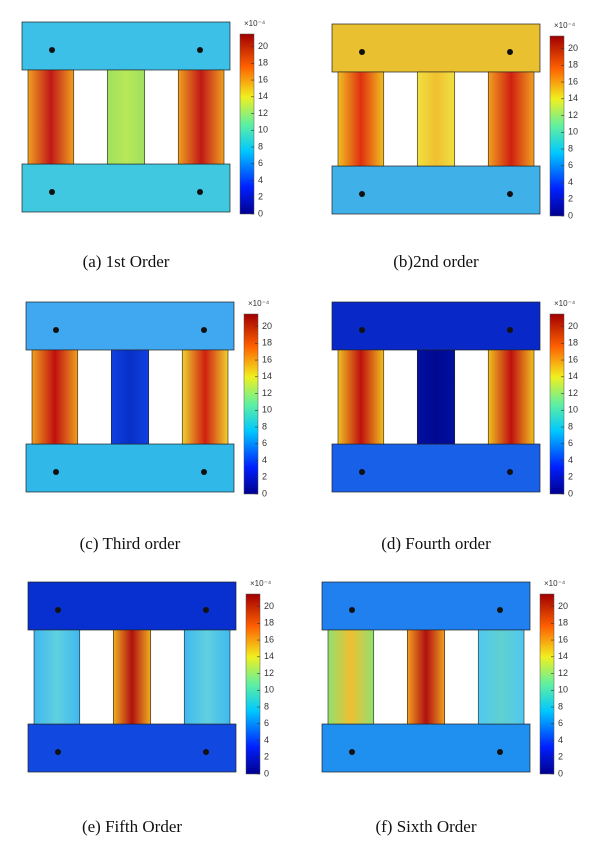  Describe the element at coordinates (436, 261) in the screenshot. I see `caption: (b)2nd order` at that location.